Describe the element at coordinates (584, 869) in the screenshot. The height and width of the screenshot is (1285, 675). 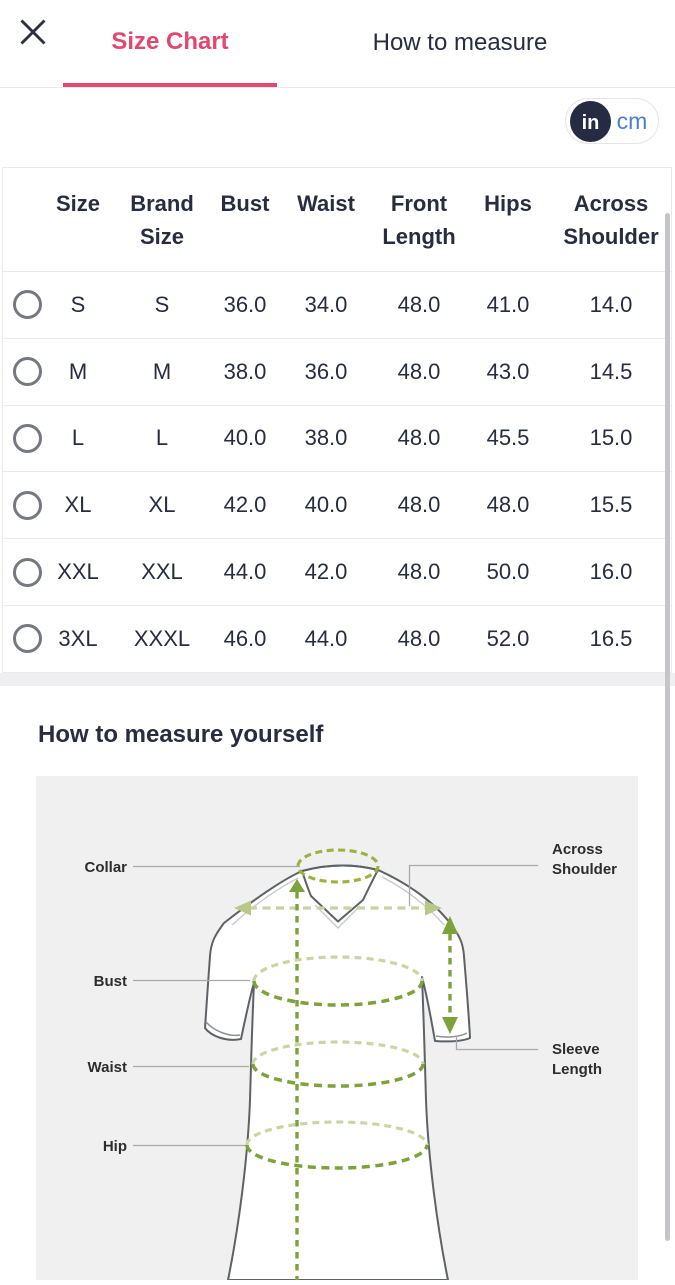
I see `svg-text: Shoulder` at that location.